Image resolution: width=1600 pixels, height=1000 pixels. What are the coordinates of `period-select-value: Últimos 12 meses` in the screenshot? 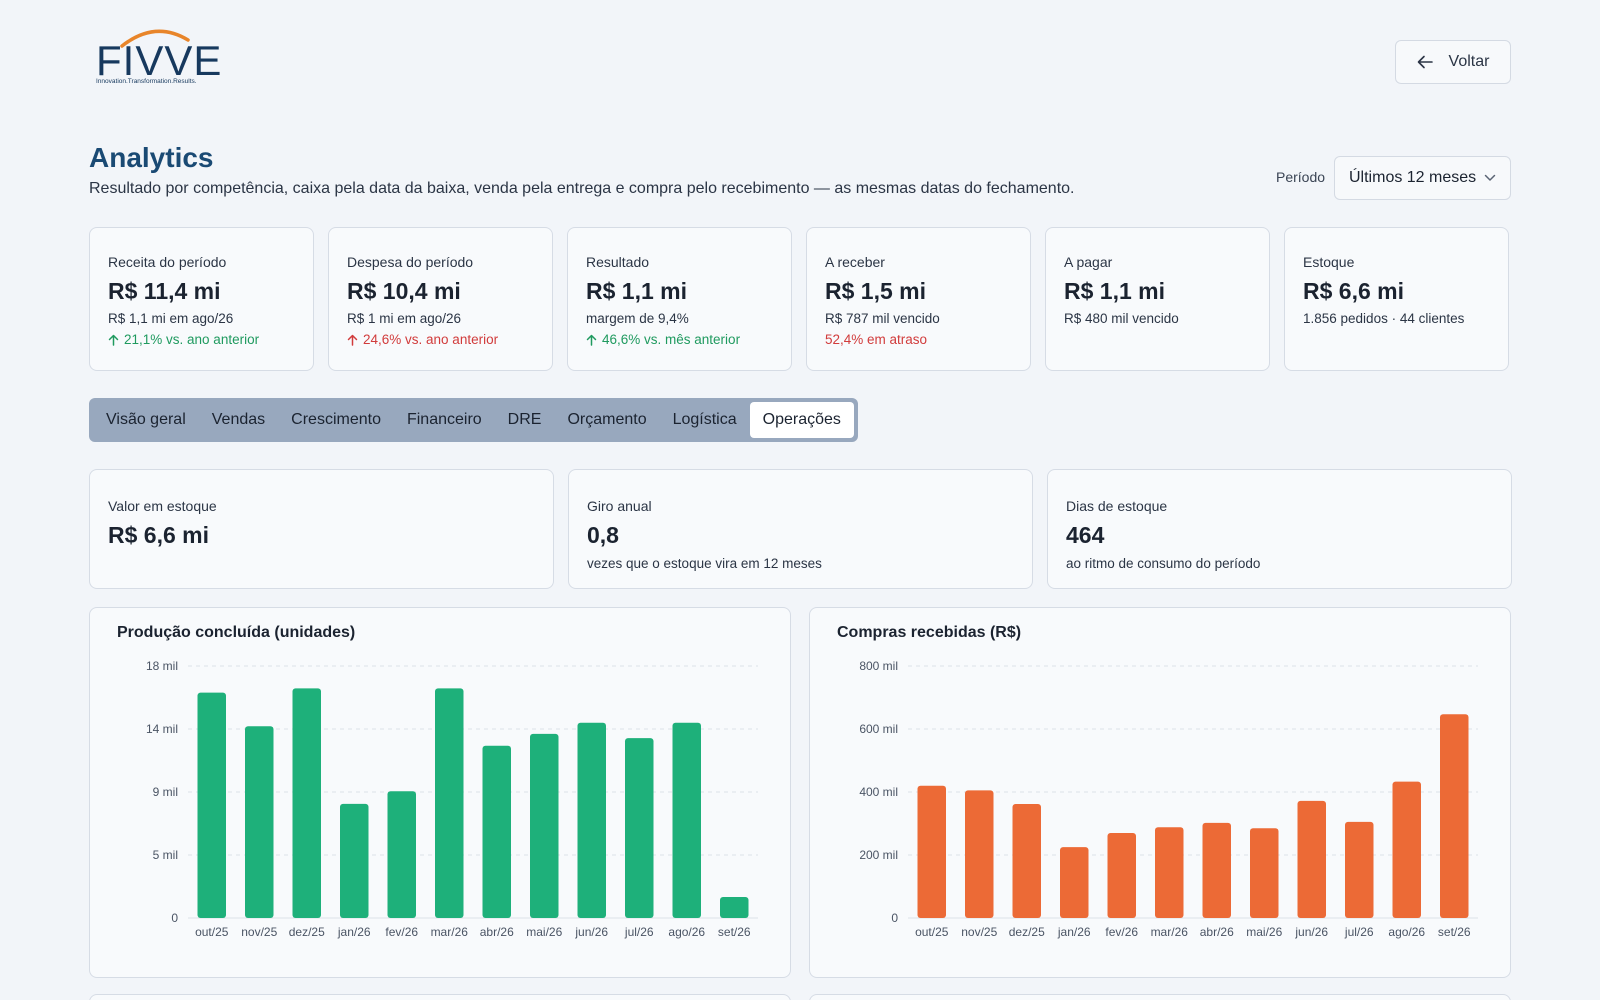 It's located at (1413, 177).